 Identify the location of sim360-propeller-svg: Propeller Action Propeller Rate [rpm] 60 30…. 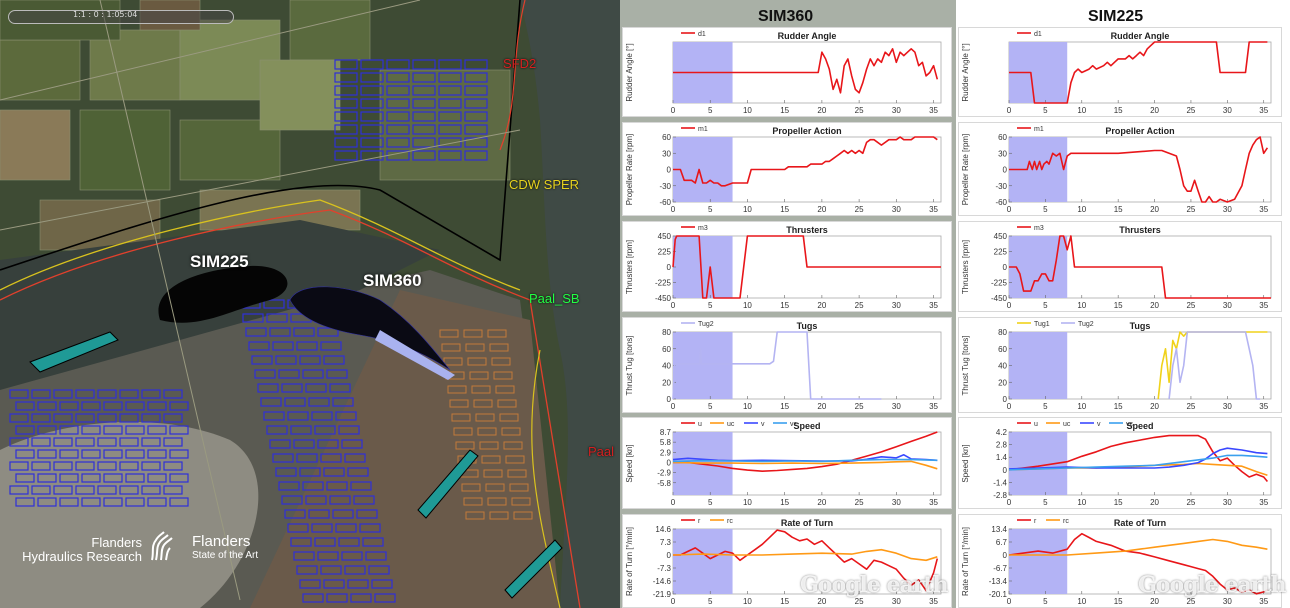
(783, 170).